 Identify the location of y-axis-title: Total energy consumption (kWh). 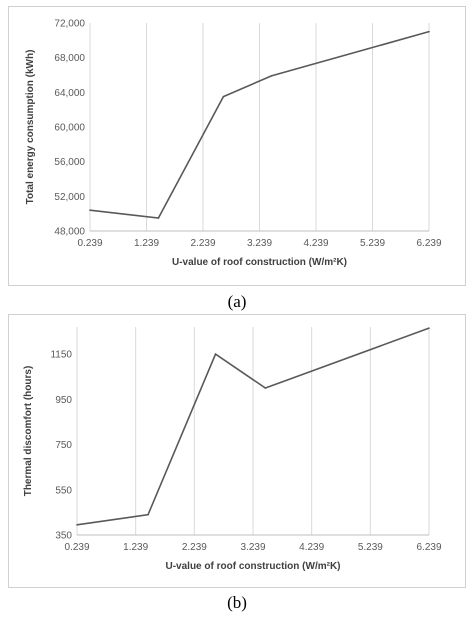
(30, 127).